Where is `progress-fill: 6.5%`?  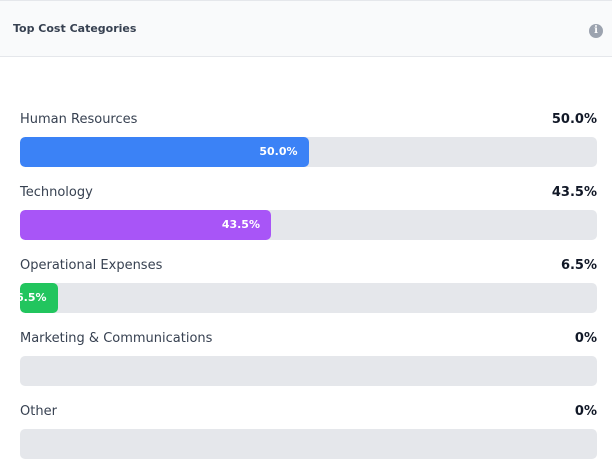
progress-fill: 6.5% is located at coordinates (39, 298).